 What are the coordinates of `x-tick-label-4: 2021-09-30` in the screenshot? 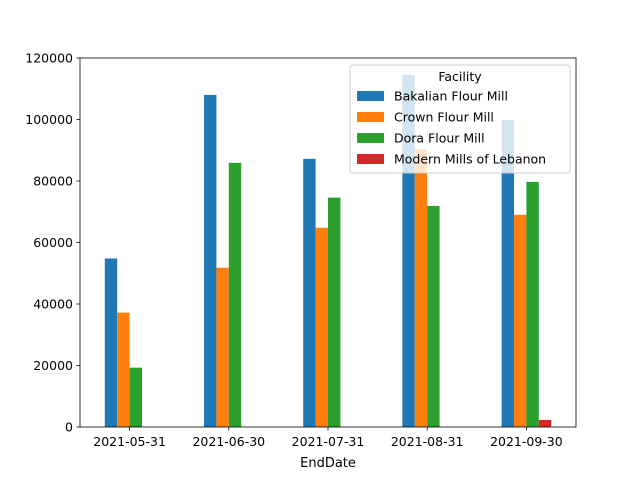 It's located at (526, 441).